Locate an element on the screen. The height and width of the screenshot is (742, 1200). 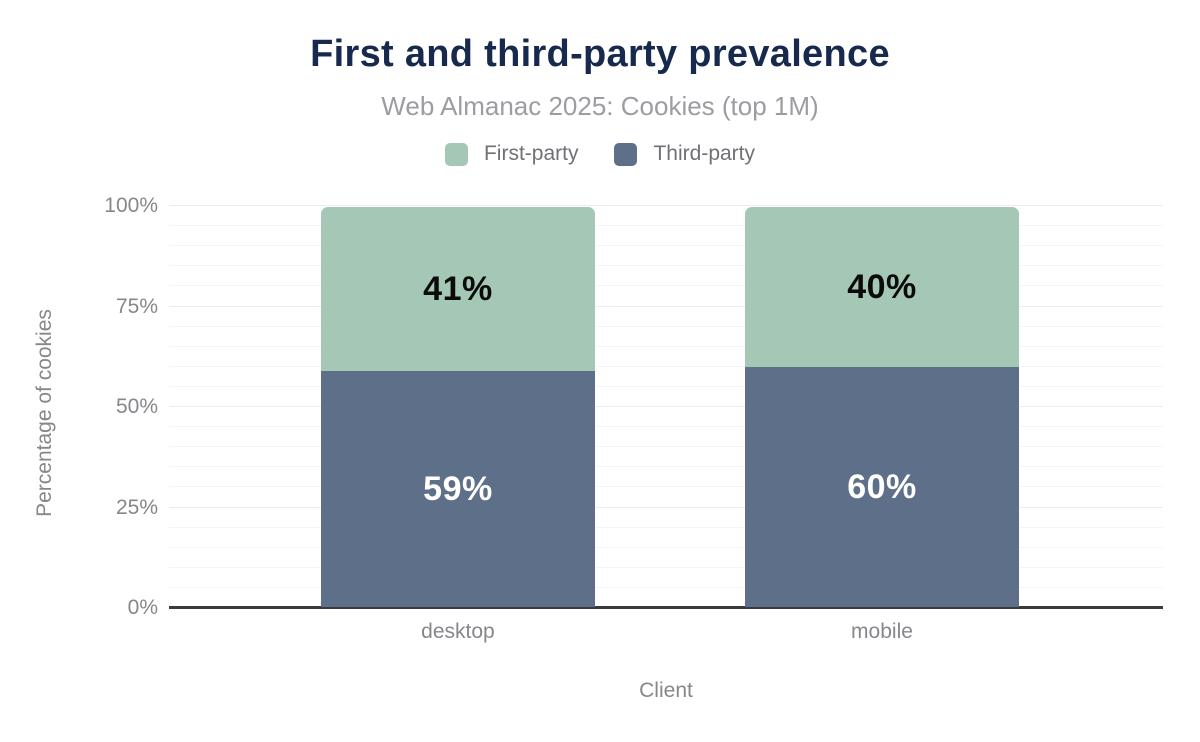
bar-value-label-mobile-first-party: 40% is located at coordinates (882, 286).